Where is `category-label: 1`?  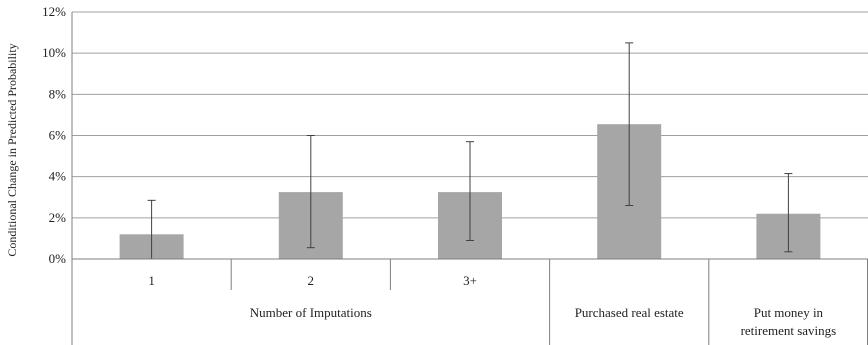 category-label: 1 is located at coordinates (151, 280).